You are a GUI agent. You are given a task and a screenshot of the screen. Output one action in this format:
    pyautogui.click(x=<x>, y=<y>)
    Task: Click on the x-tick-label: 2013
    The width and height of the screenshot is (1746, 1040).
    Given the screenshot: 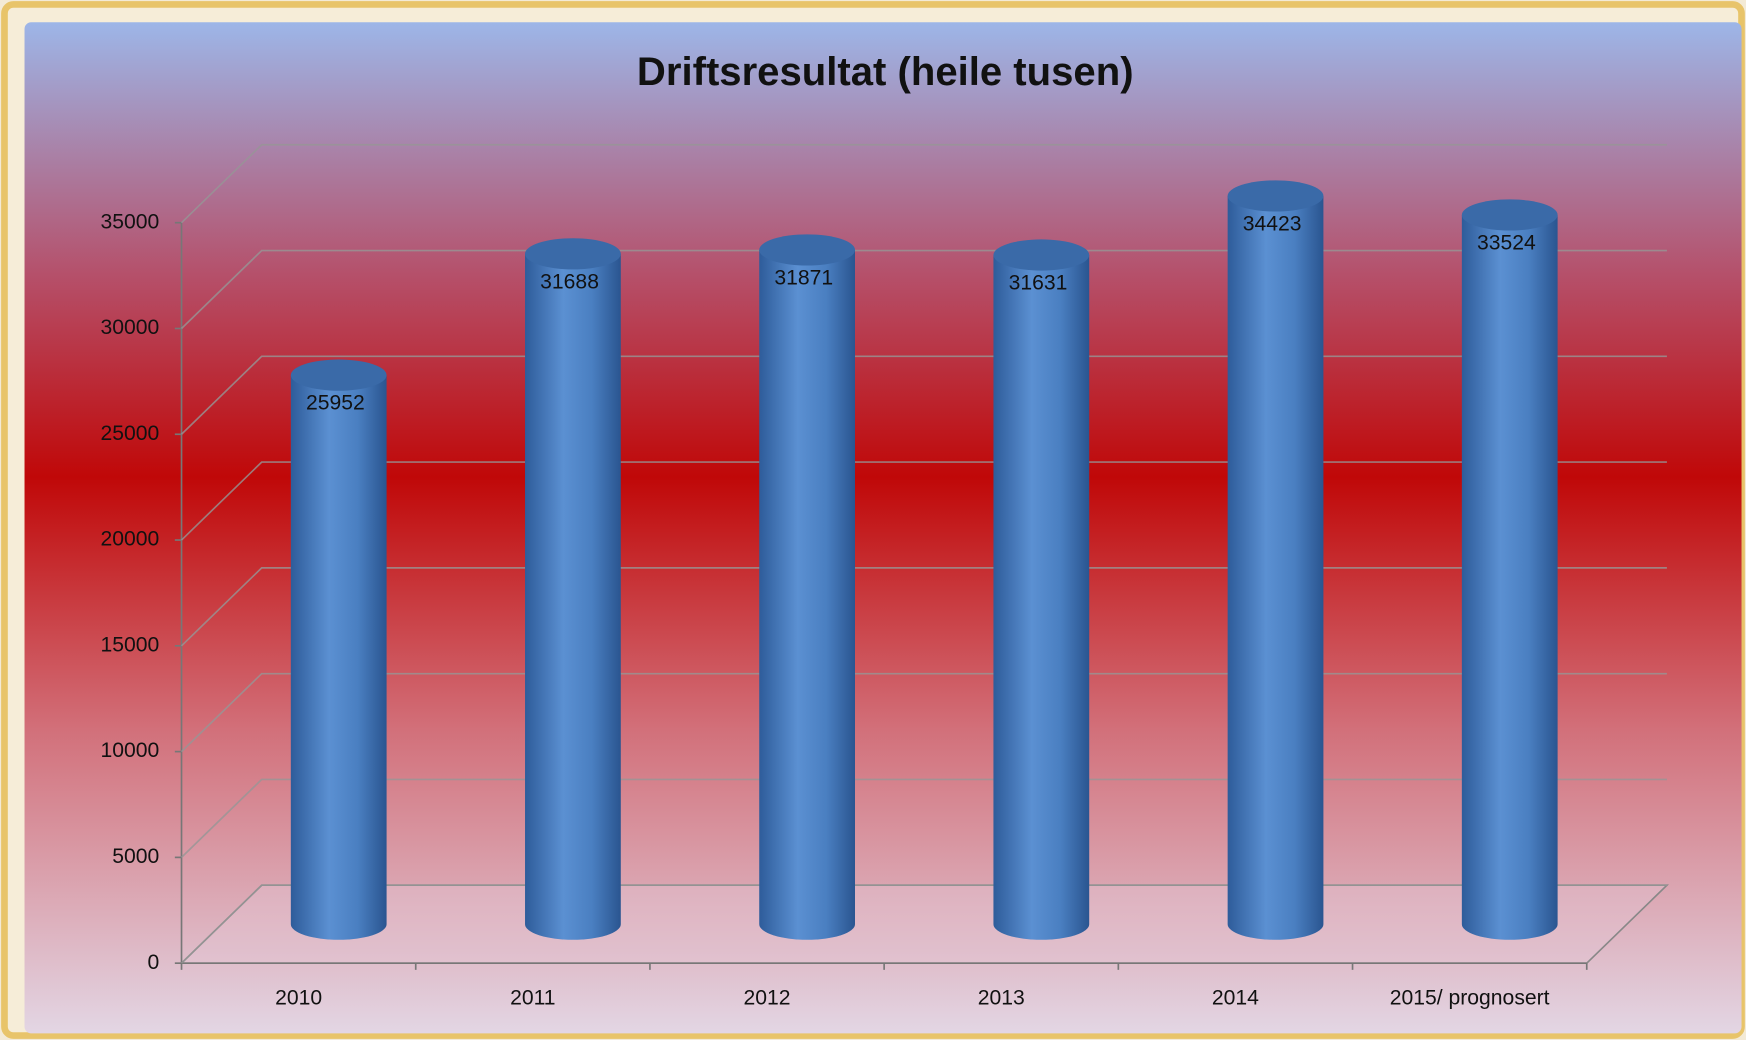 What is the action you would take?
    pyautogui.click(x=1001, y=997)
    